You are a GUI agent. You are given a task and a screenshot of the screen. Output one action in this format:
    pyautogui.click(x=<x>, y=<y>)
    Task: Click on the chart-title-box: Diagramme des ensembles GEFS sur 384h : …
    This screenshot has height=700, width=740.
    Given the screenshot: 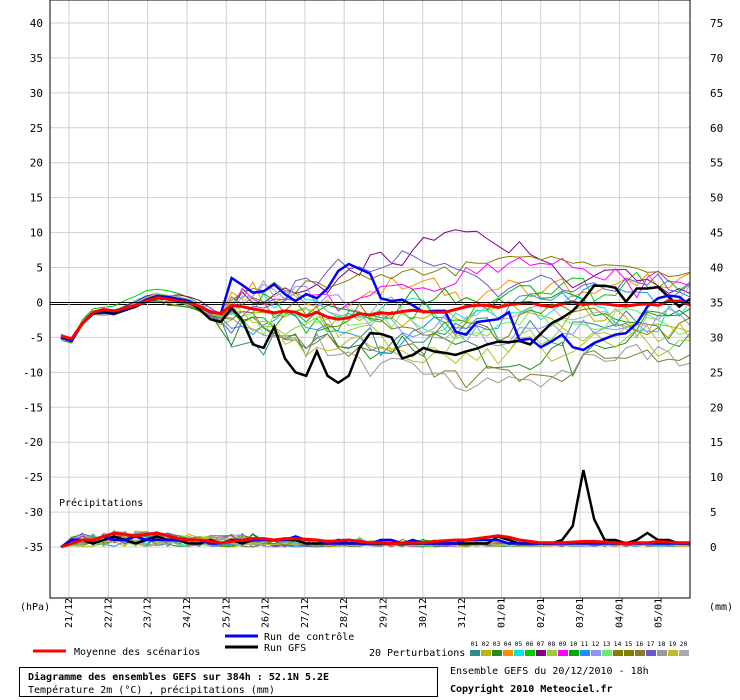 What is the action you would take?
    pyautogui.click(x=228, y=682)
    